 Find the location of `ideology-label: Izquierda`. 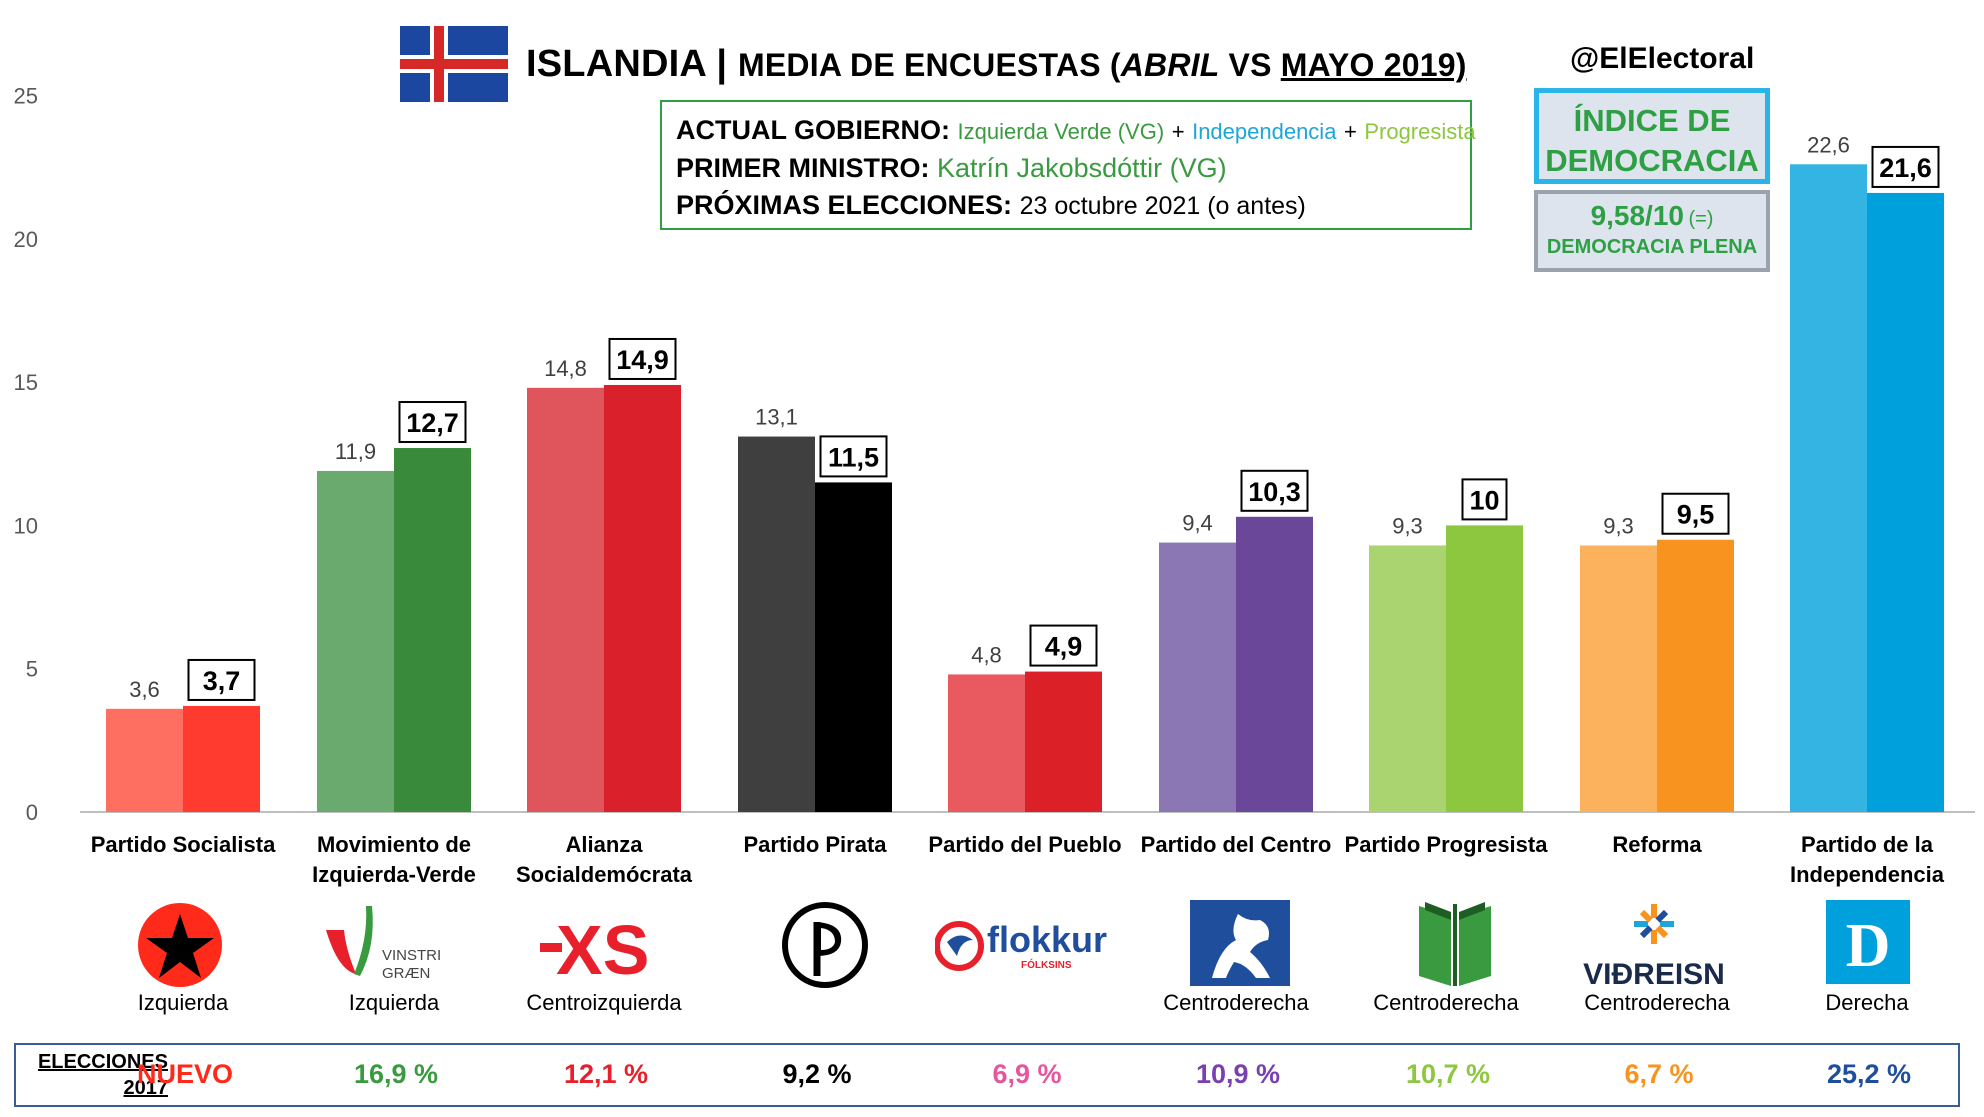

ideology-label: Izquierda is located at coordinates (183, 1002).